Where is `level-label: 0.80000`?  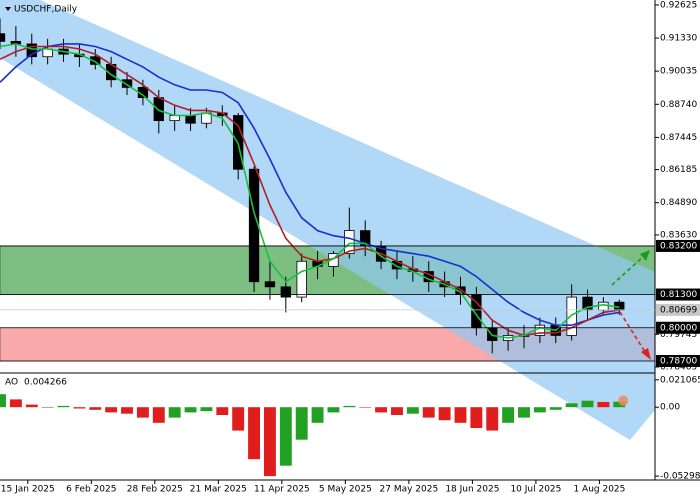
level-label: 0.80000 is located at coordinates (678, 328).